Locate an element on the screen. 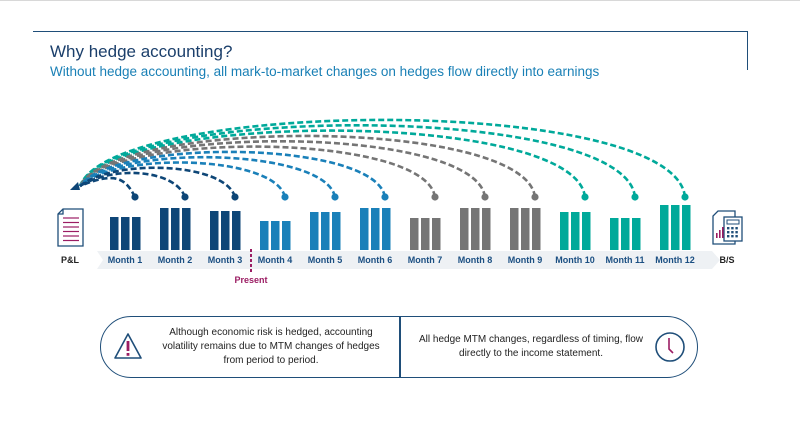  page-title: Why hedge accounting? is located at coordinates (141, 51).